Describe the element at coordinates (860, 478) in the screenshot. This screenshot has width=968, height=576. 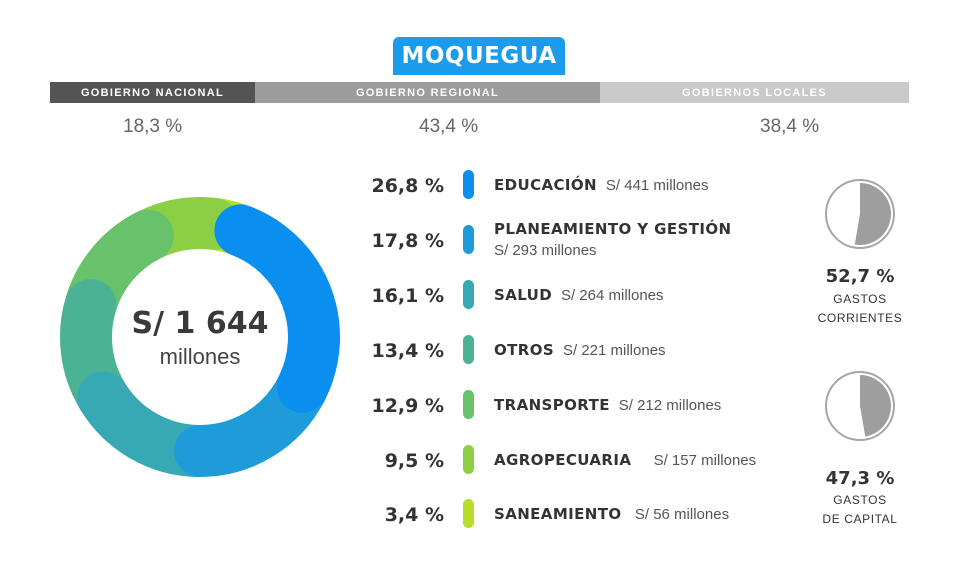
I see `gastos-capital-pct: 47,3 %` at that location.